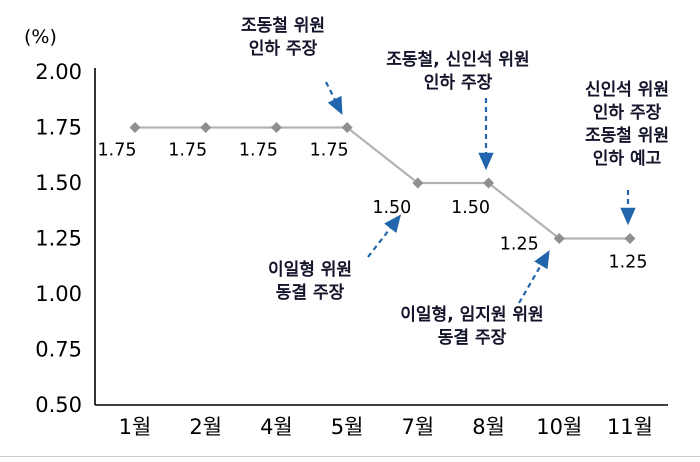  I want to click on annotation-text: 이일형 위원, so click(310, 269).